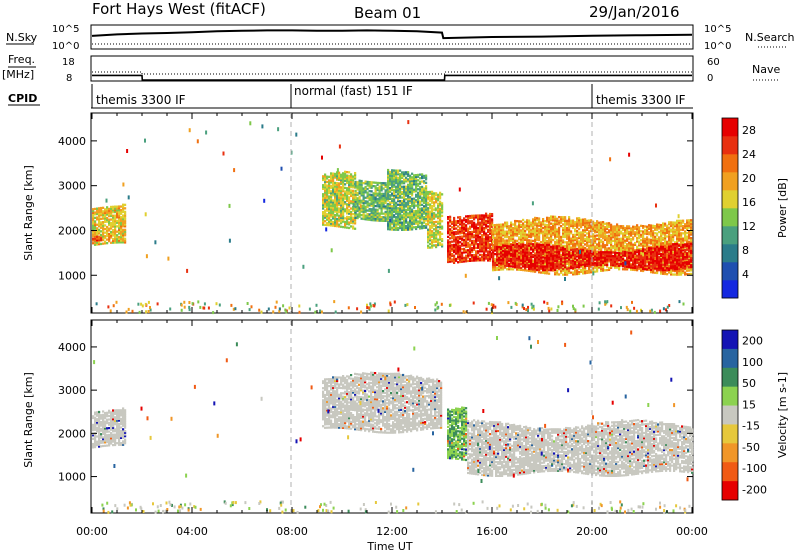 This screenshot has width=800, height=554. Describe the element at coordinates (69, 78) in the screenshot. I see `freq-tick-bottom: 8` at that location.